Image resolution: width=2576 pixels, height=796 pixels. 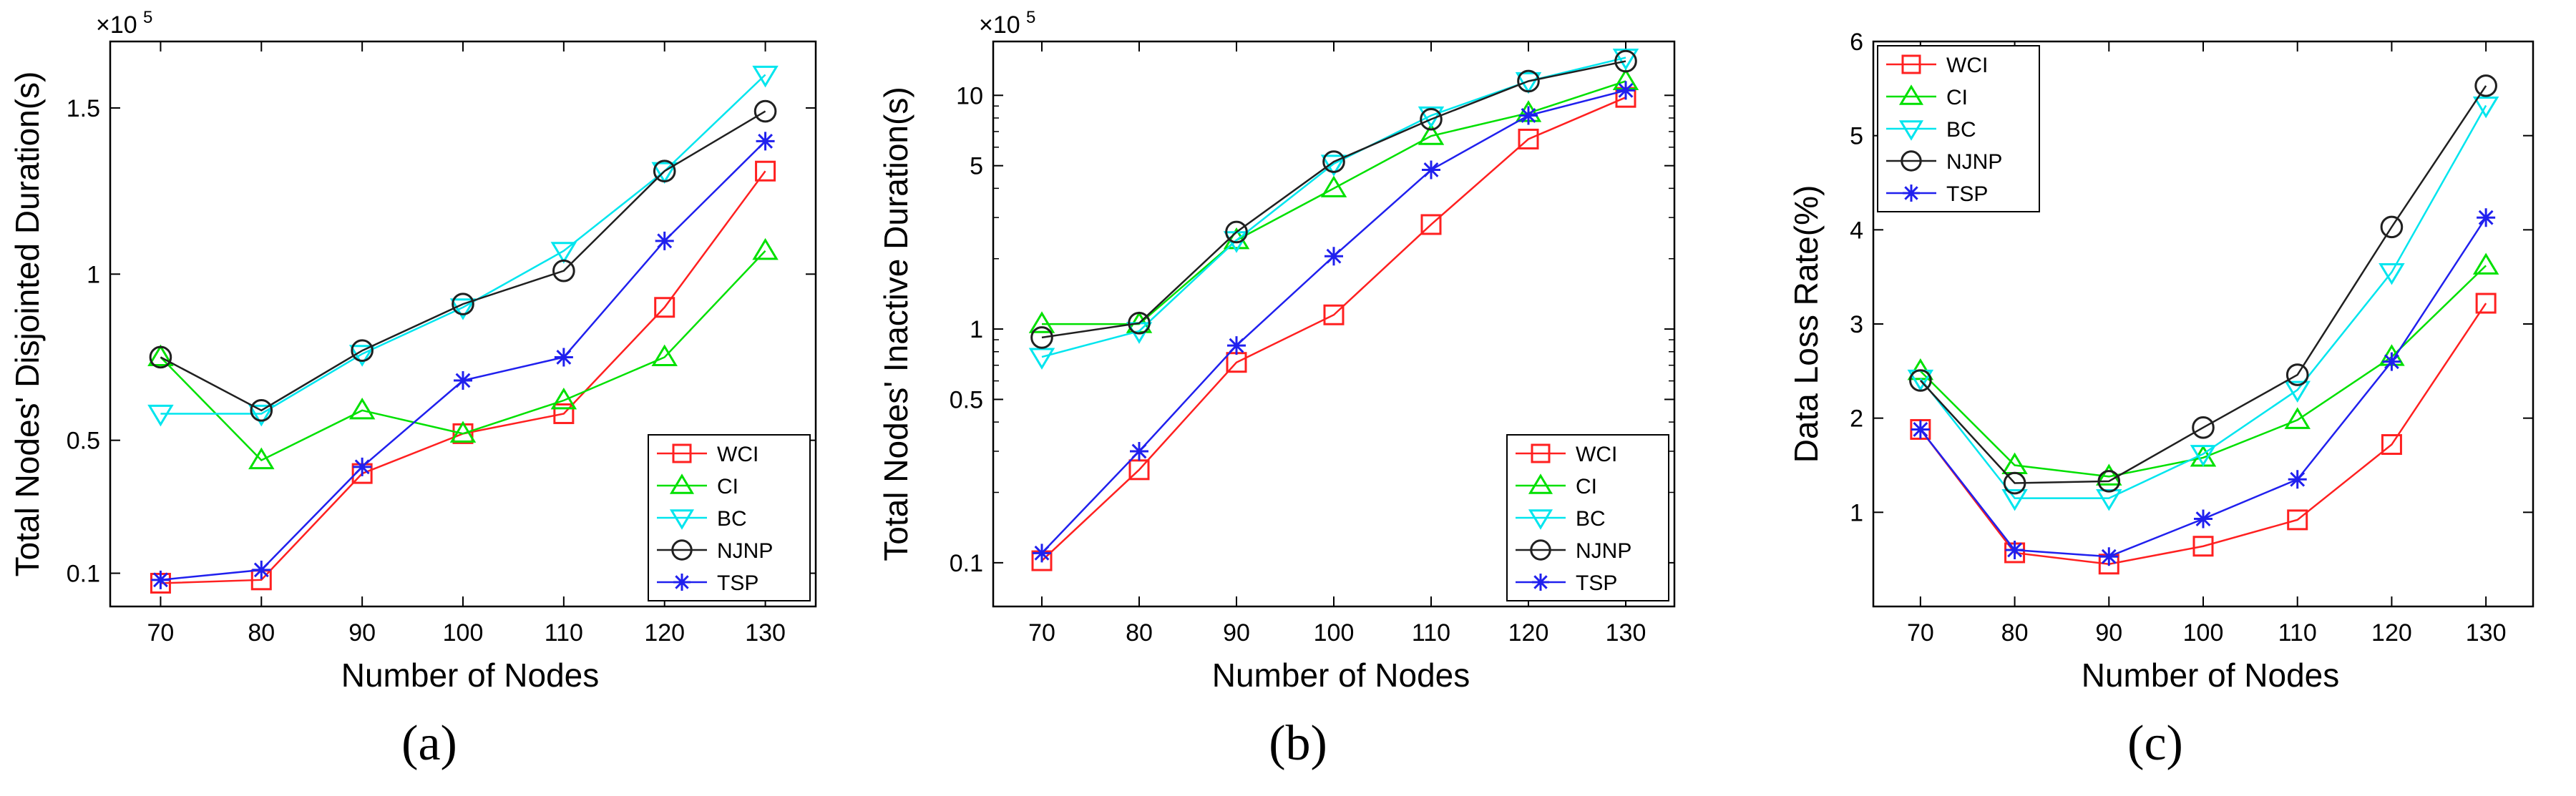 What do you see at coordinates (1298, 744) in the screenshot?
I see `caption-b: (b)` at bounding box center [1298, 744].